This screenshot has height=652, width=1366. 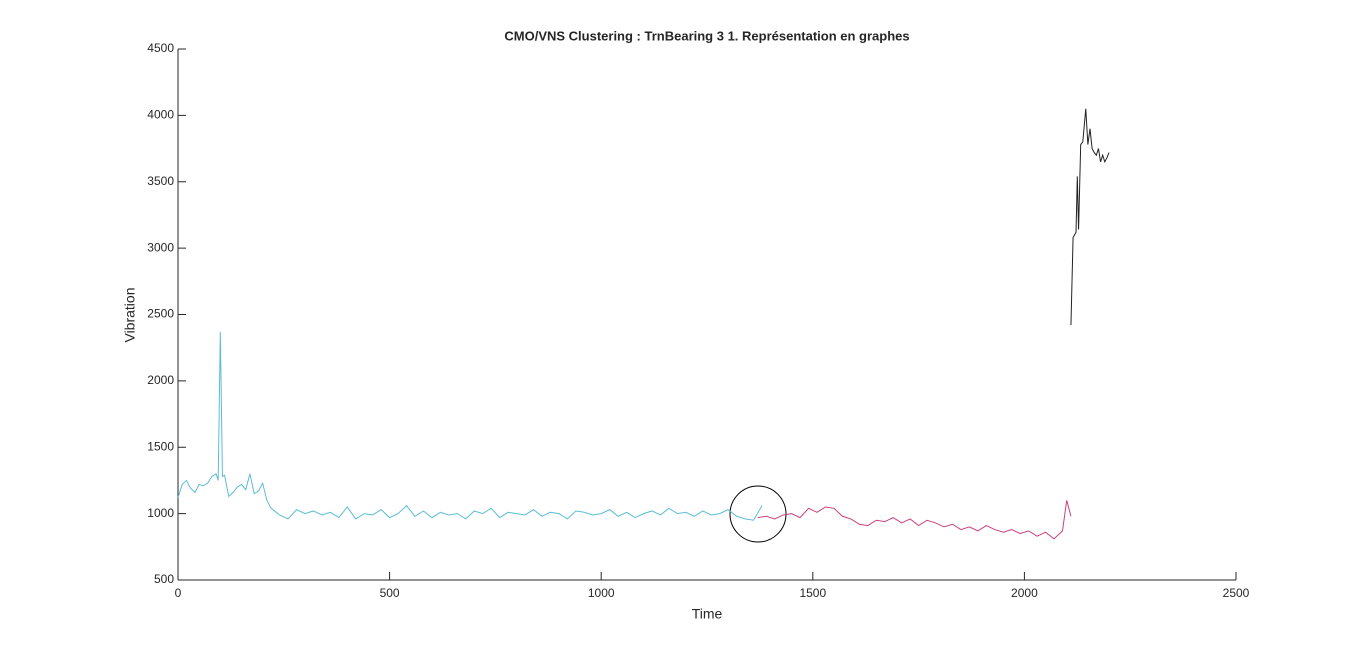 What do you see at coordinates (160, 446) in the screenshot?
I see `y-tick-label: 1500` at bounding box center [160, 446].